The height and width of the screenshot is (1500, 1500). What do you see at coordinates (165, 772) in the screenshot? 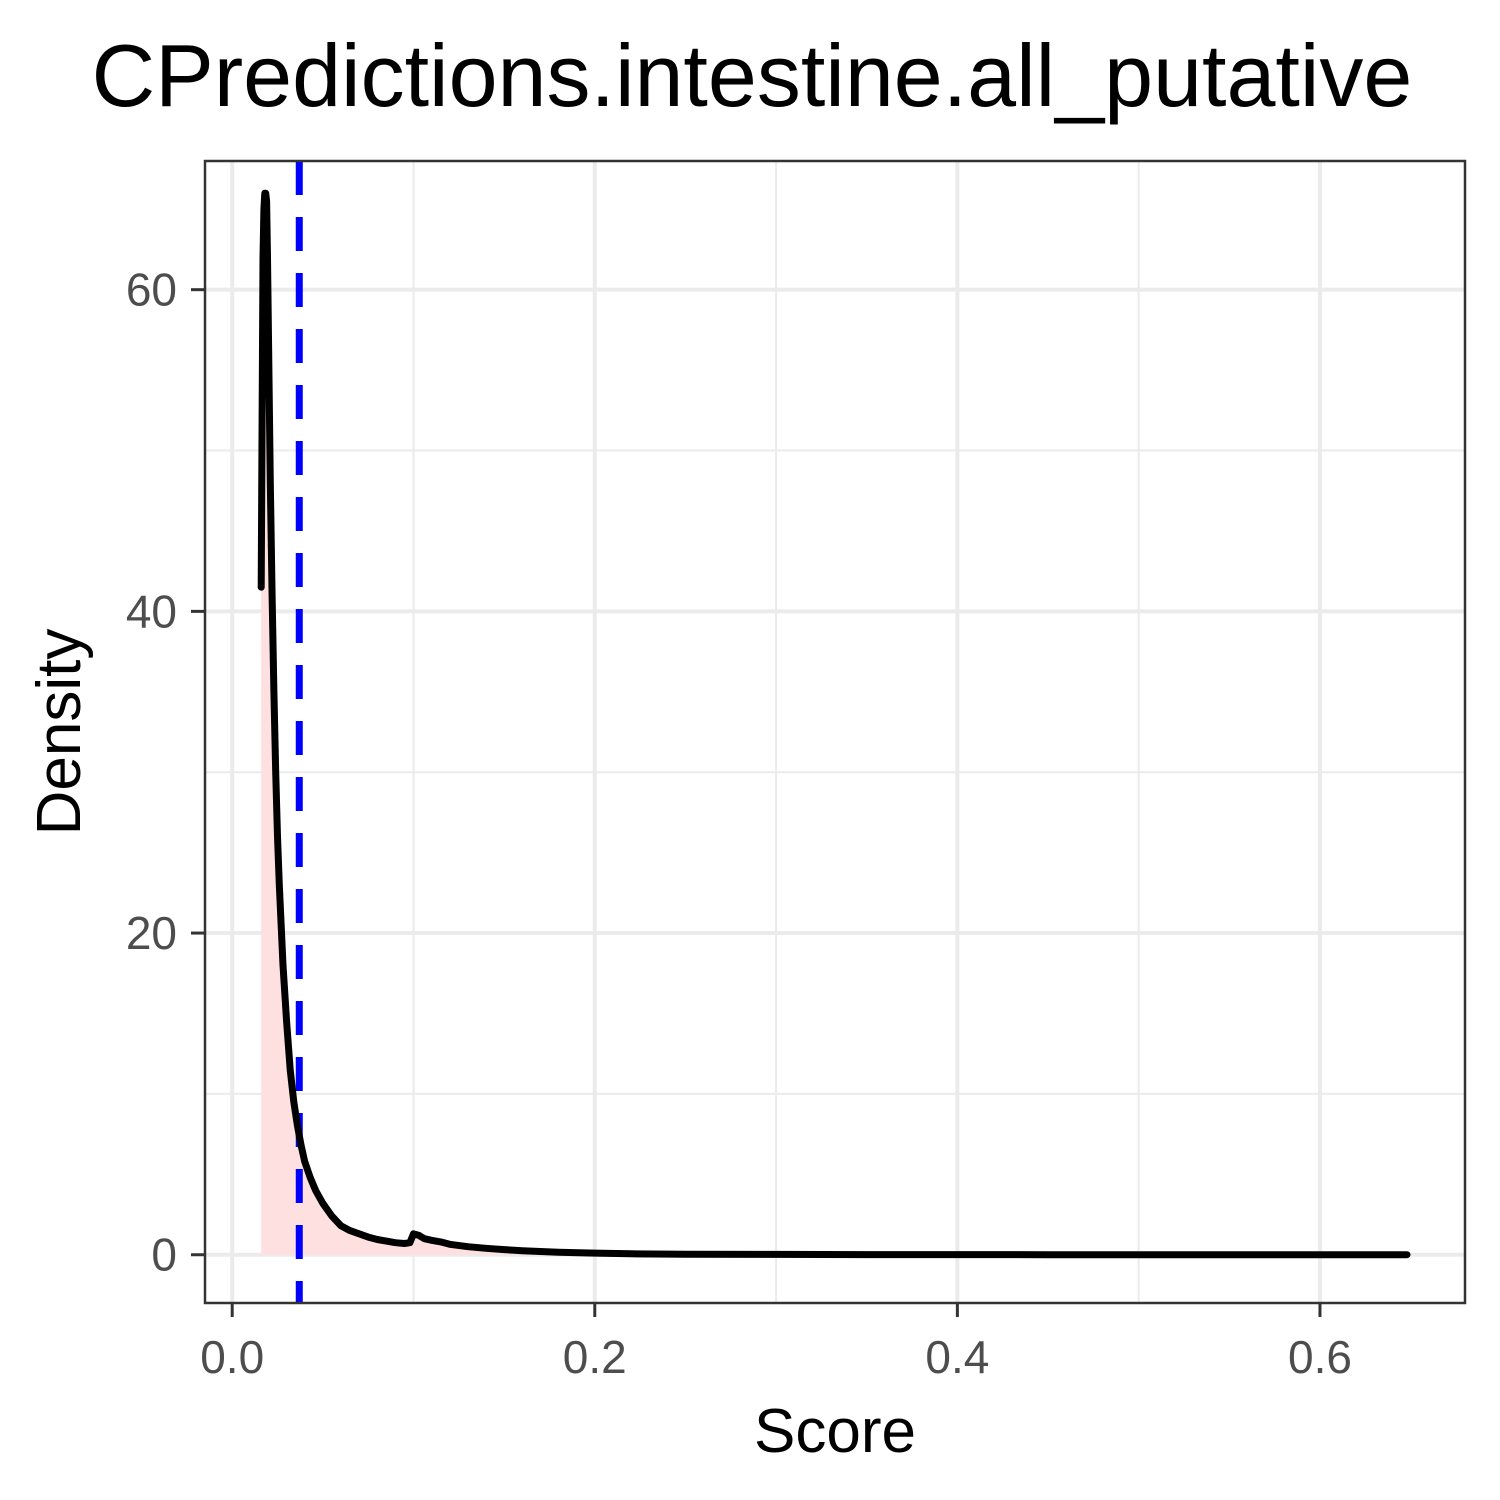
I see `y-axis: 0 20 40 60` at bounding box center [165, 772].